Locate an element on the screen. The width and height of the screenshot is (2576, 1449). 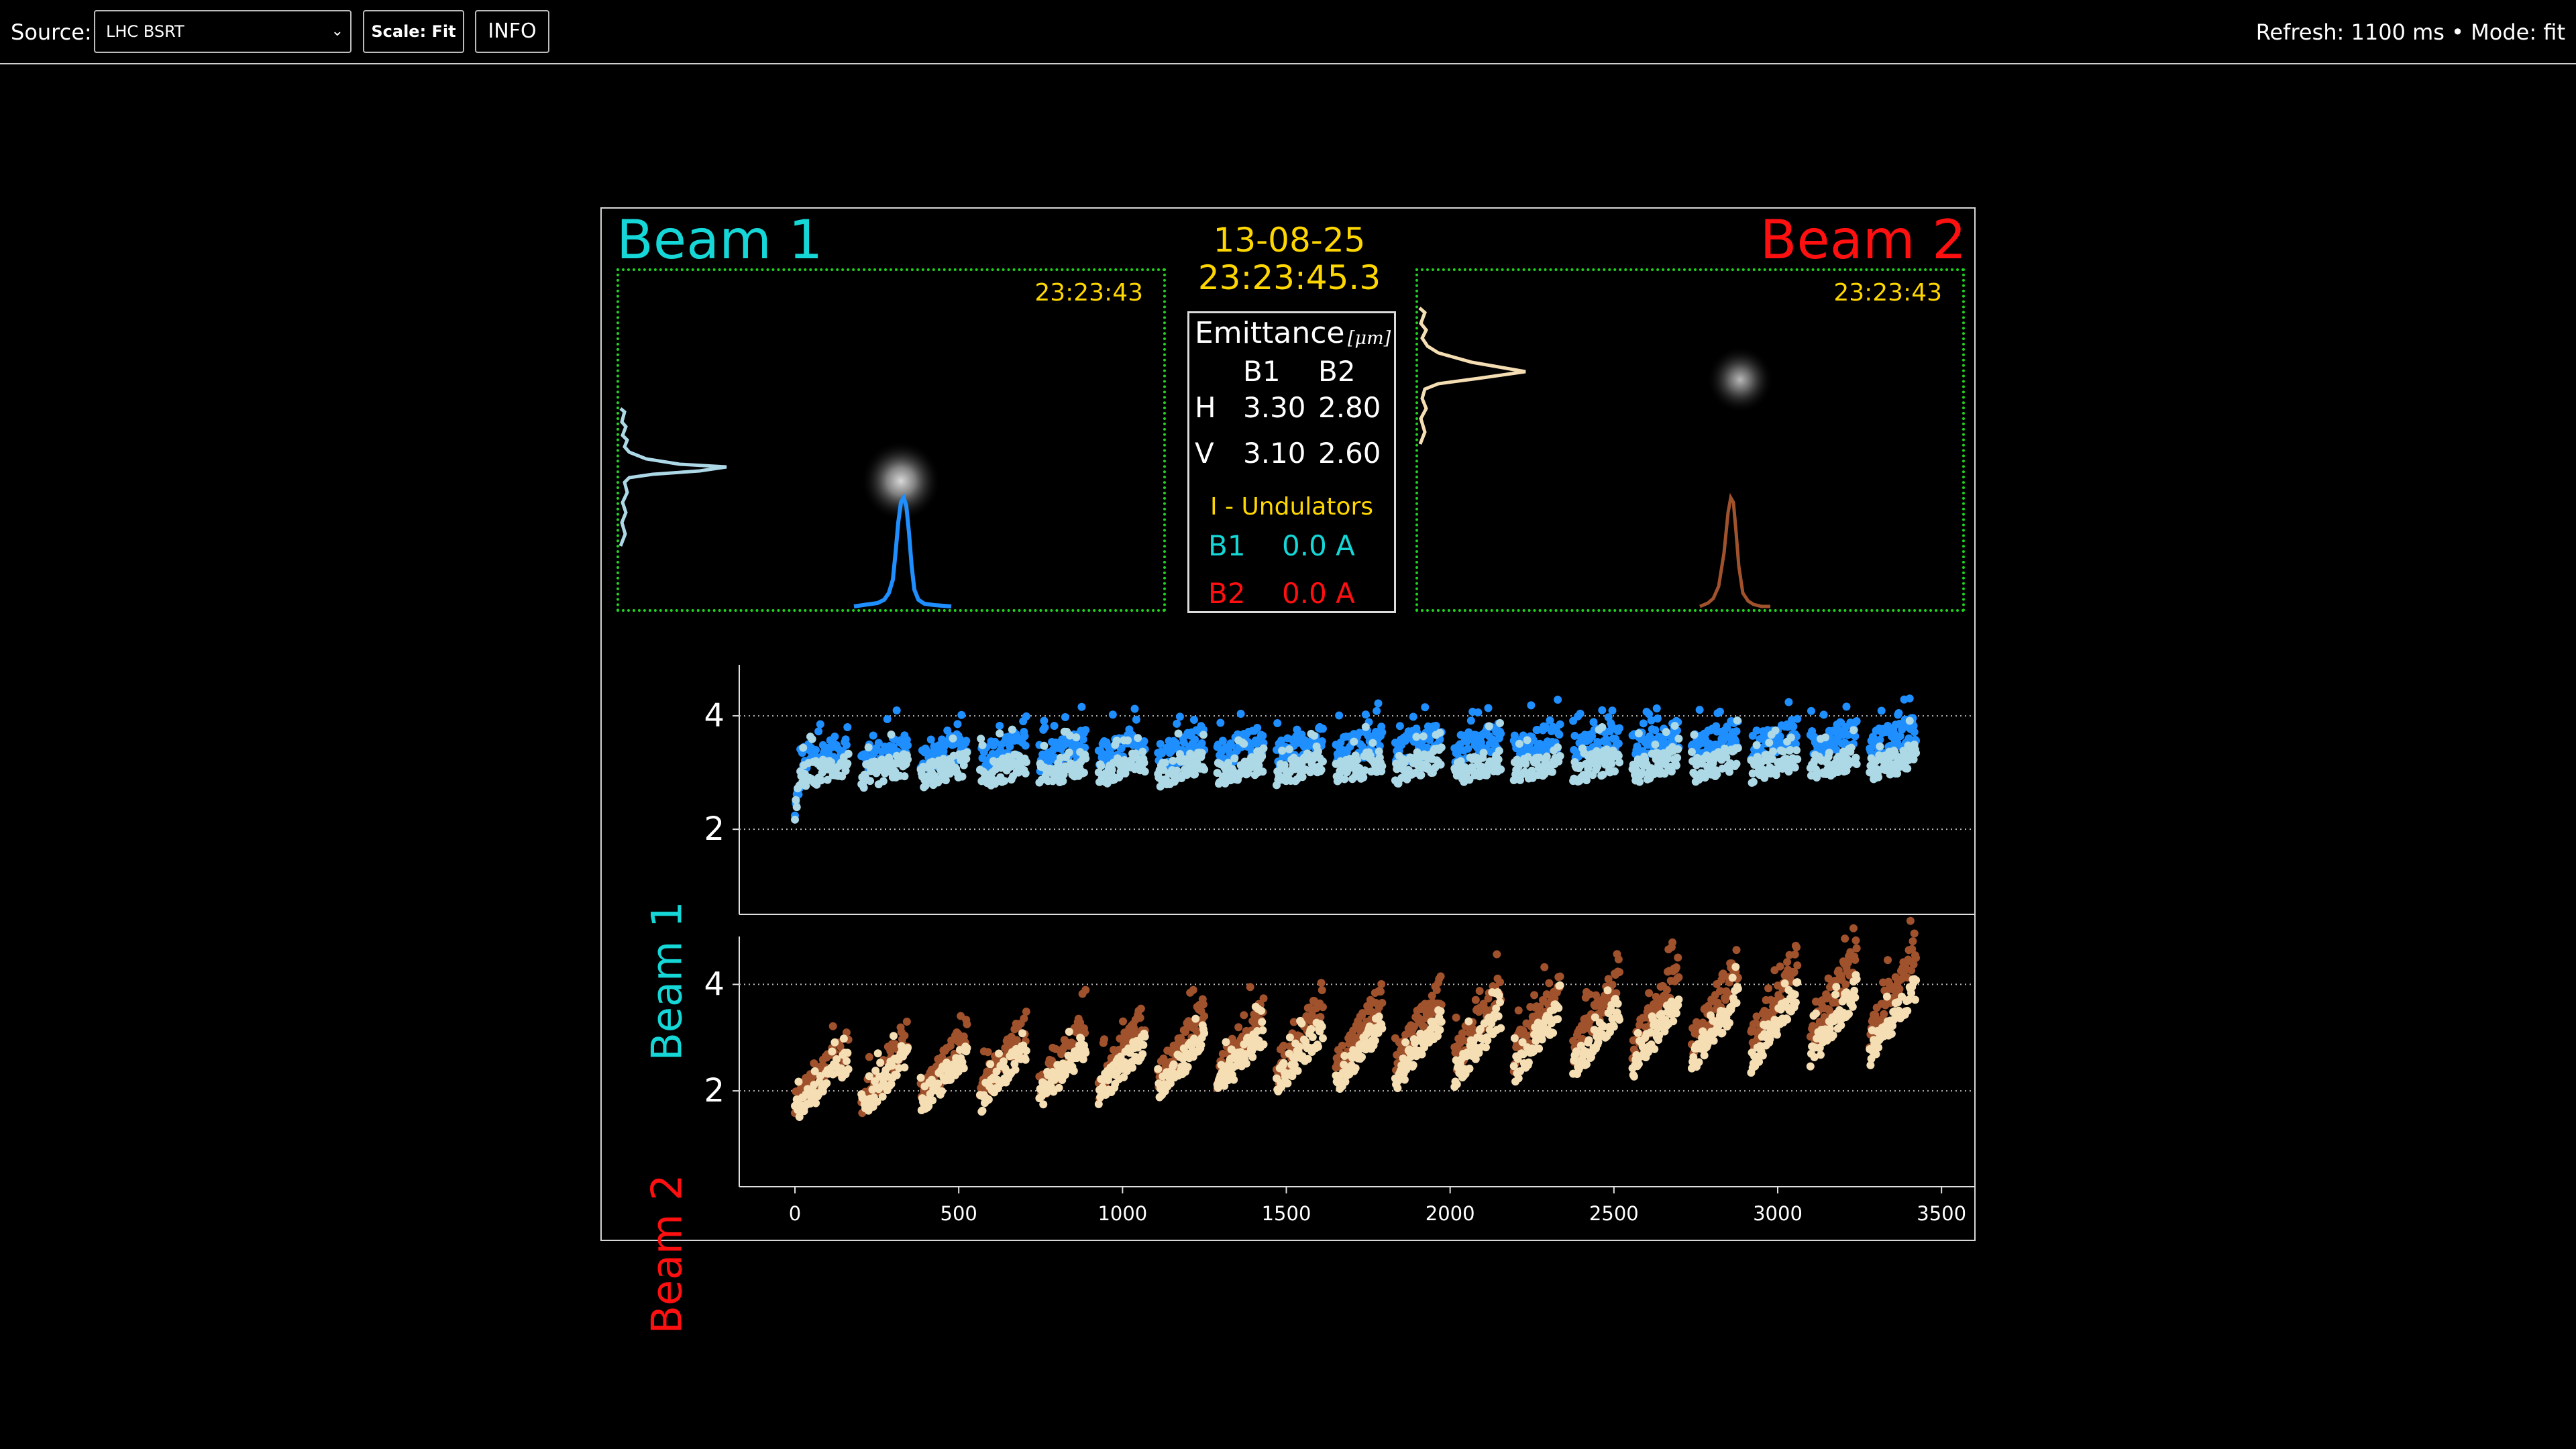
beam1-h-profile is located at coordinates (902, 550).